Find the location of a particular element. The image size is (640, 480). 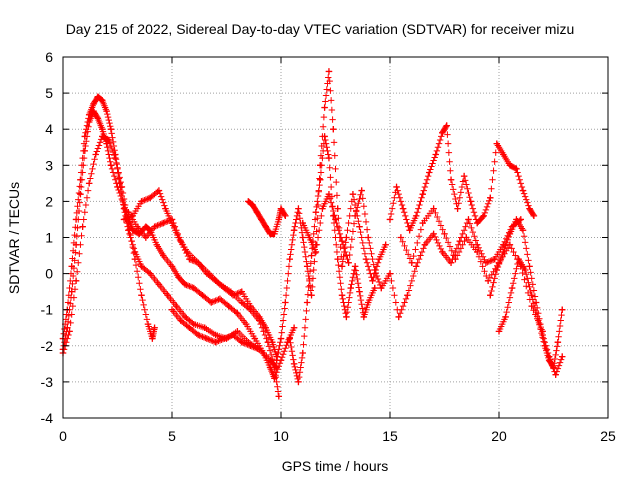

y-tick-label: -2 is located at coordinates (47, 346).